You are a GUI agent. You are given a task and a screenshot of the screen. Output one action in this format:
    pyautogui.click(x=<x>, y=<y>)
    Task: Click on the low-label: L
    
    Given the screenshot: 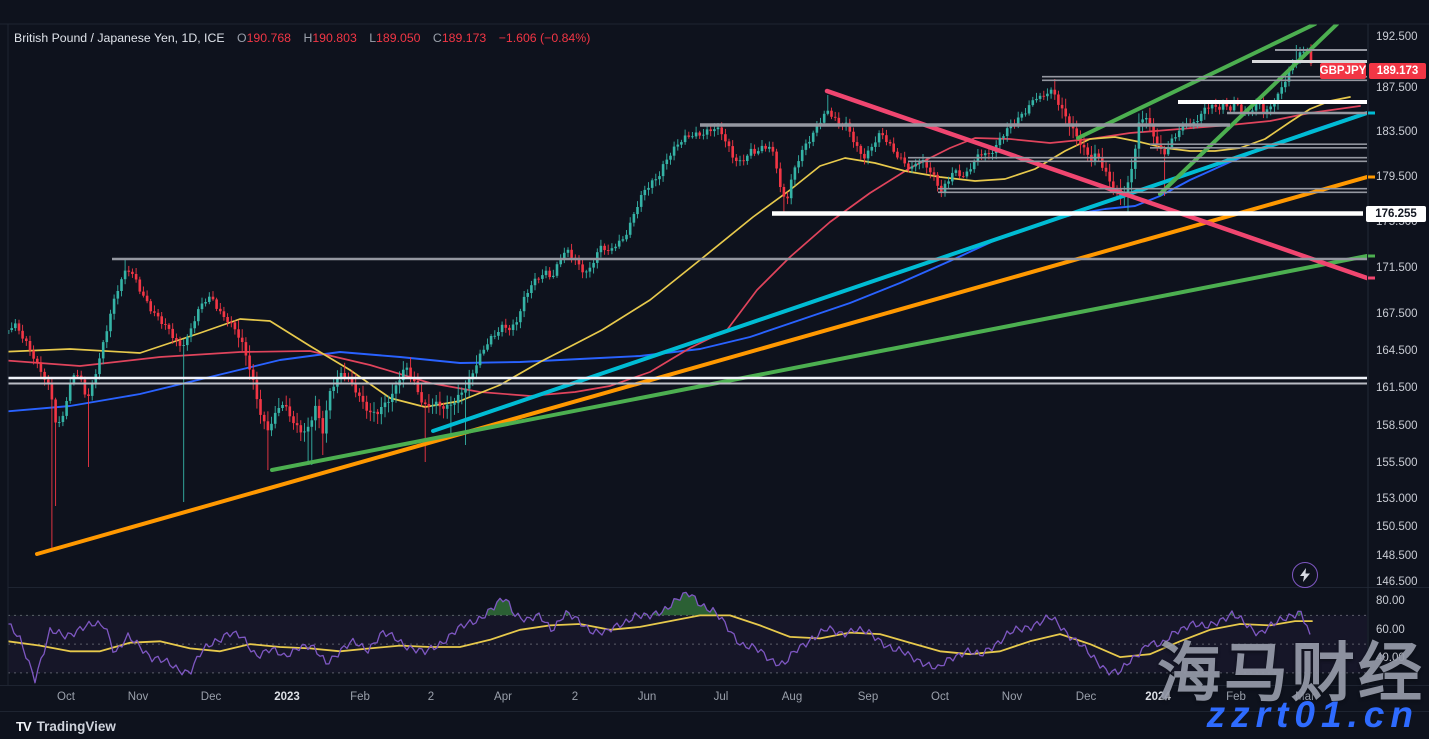 What is the action you would take?
    pyautogui.click(x=373, y=38)
    